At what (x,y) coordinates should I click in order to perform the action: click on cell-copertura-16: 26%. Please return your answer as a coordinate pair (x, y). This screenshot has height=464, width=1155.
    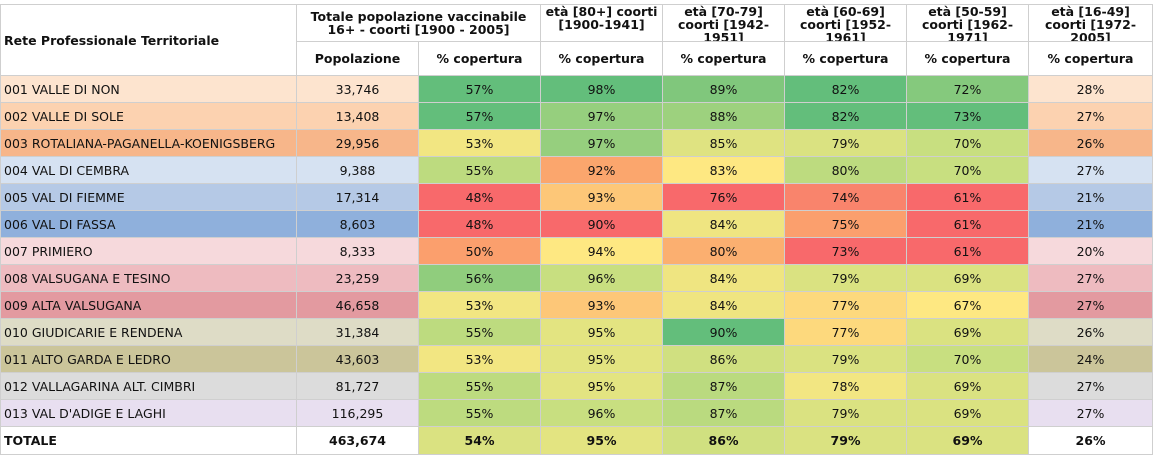
    Looking at the image, I should click on (1091, 440).